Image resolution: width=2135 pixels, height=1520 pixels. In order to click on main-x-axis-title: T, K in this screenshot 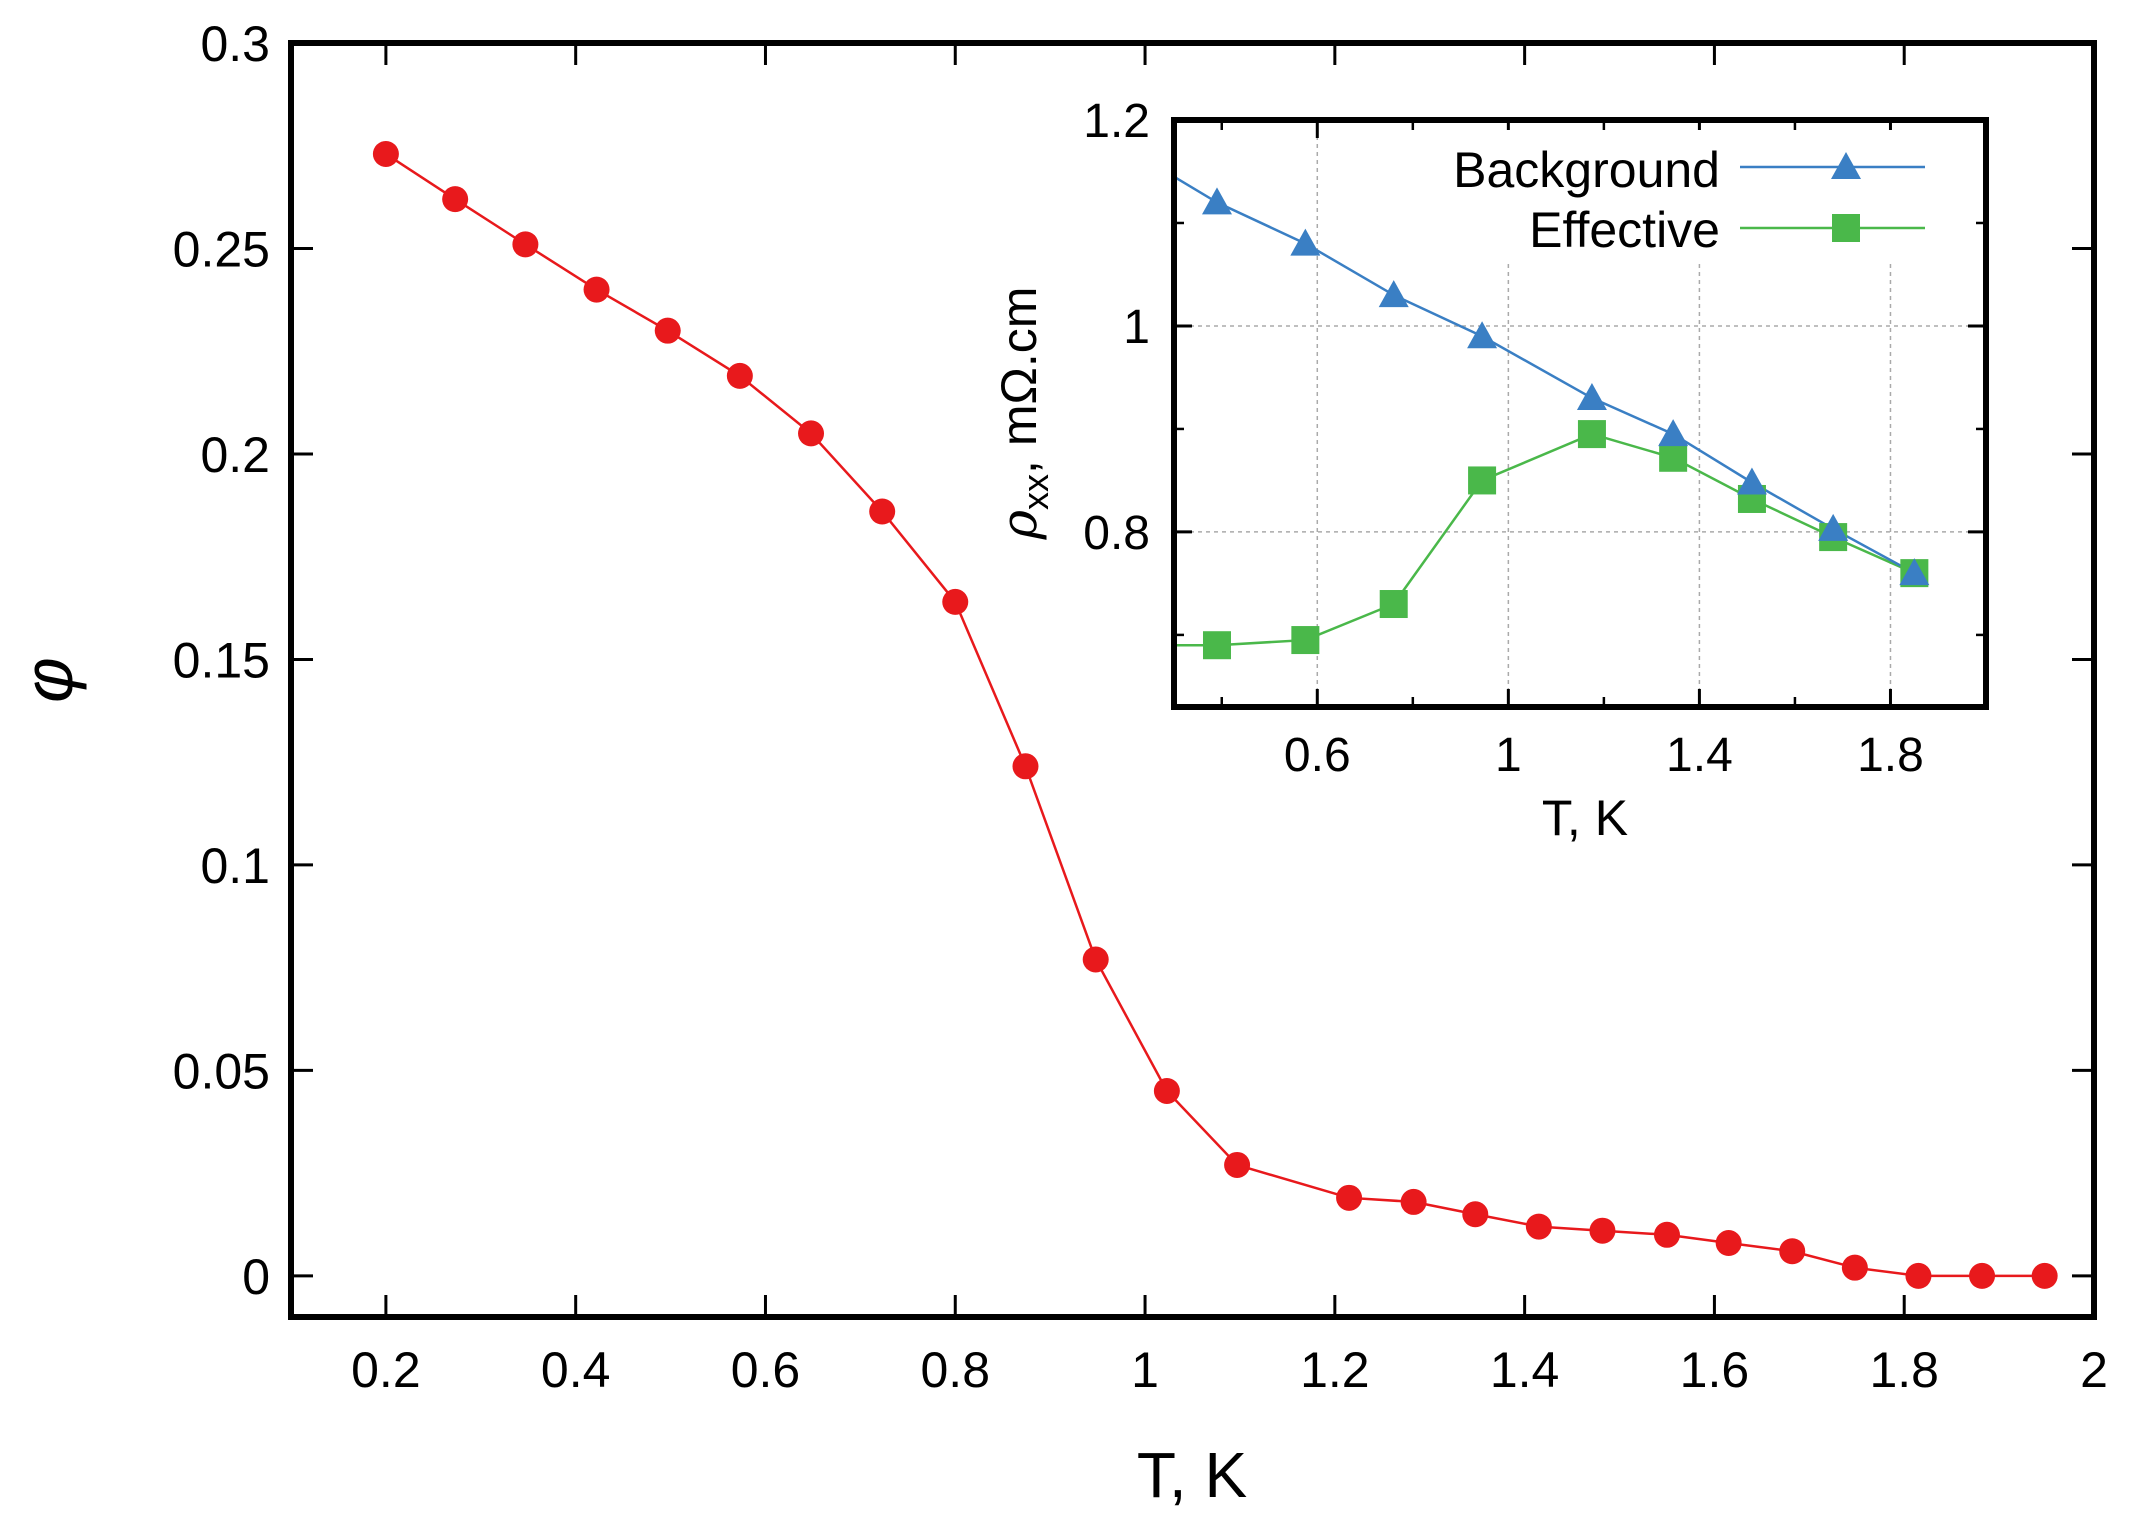, I will do `click(1192, 1475)`.